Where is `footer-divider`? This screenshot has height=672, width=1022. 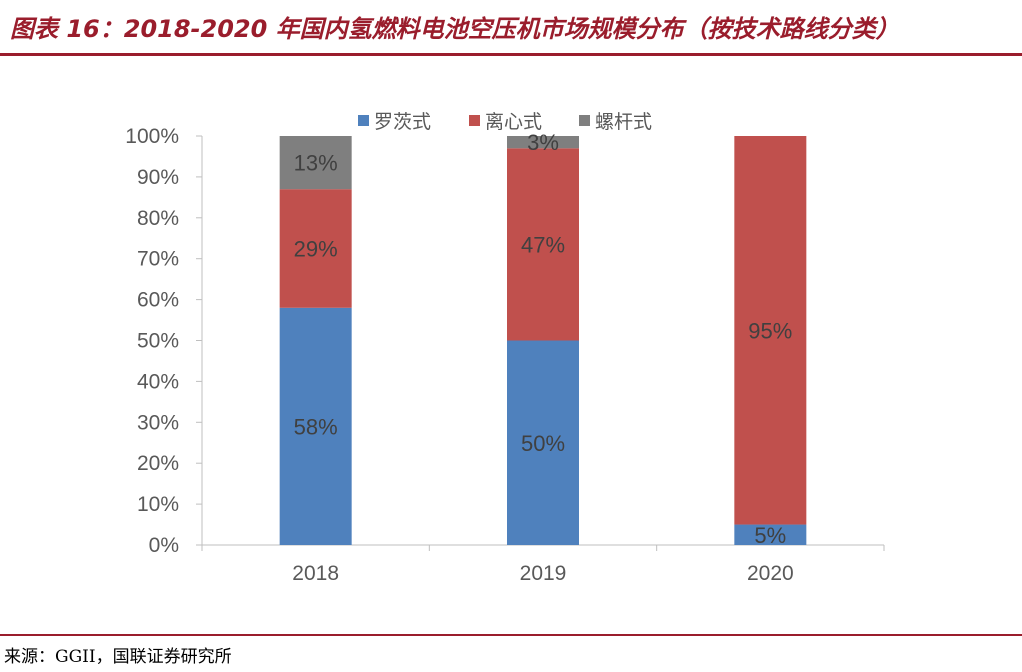
footer-divider is located at coordinates (511, 635).